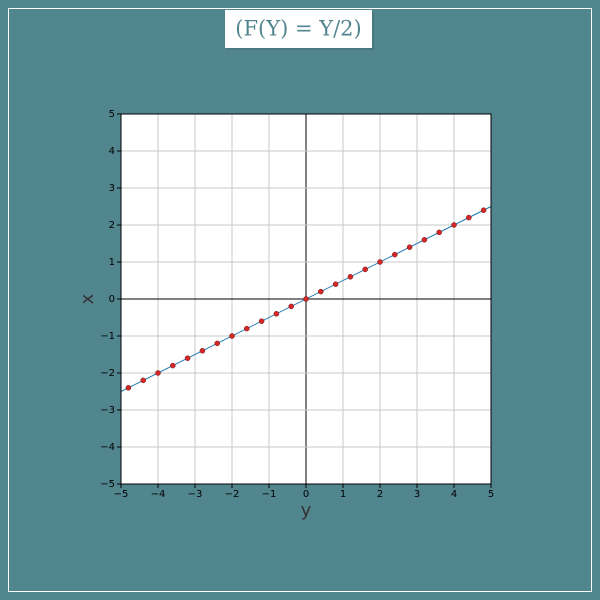 The height and width of the screenshot is (600, 600). I want to click on y-tick-label: 4, so click(112, 151).